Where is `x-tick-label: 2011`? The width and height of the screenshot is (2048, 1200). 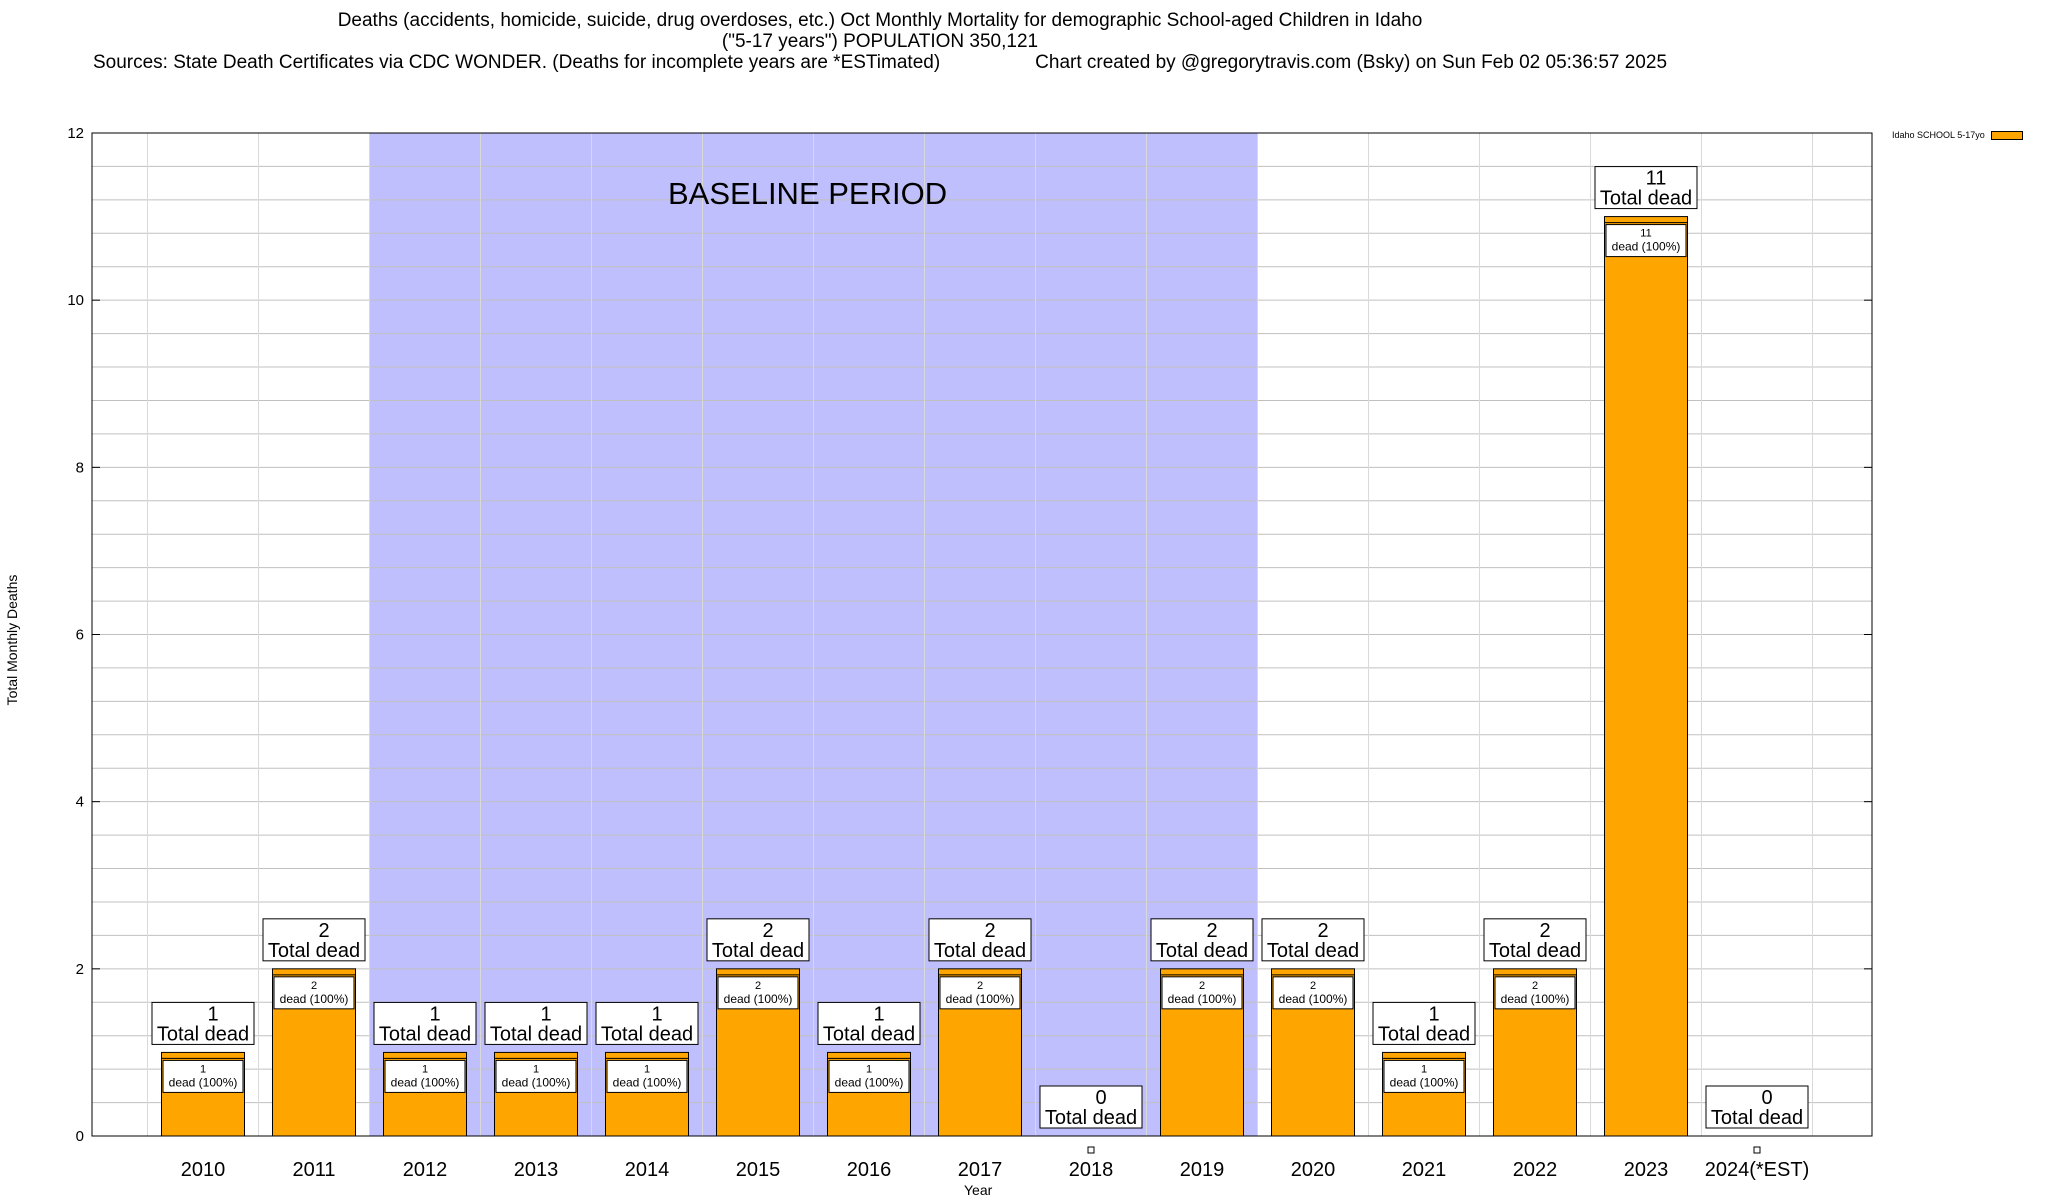
x-tick-label: 2011 is located at coordinates (313, 1170).